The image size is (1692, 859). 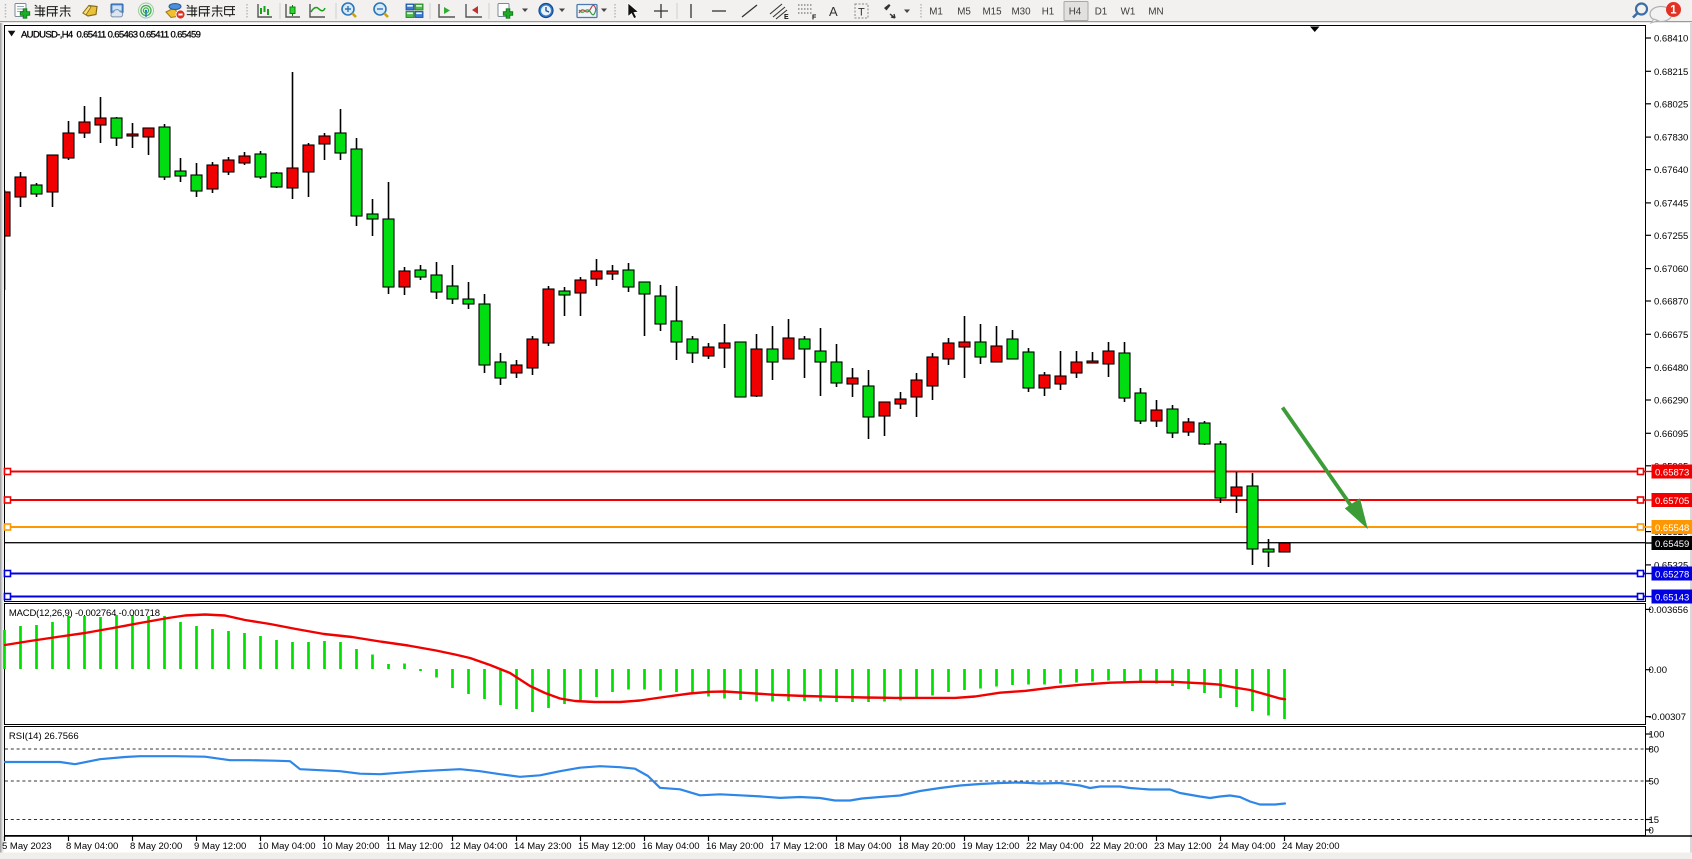 What do you see at coordinates (964, 12) in the screenshot?
I see `svg-text: M5` at bounding box center [964, 12].